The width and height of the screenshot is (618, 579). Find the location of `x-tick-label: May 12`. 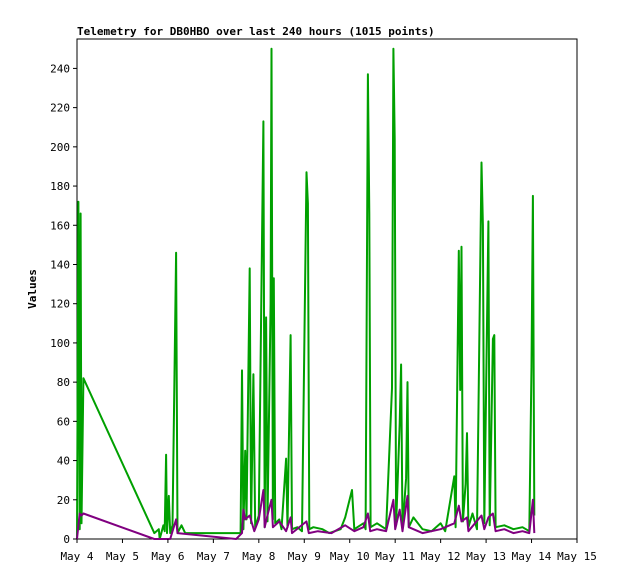

x-tick-label: May 12 is located at coordinates (441, 556).